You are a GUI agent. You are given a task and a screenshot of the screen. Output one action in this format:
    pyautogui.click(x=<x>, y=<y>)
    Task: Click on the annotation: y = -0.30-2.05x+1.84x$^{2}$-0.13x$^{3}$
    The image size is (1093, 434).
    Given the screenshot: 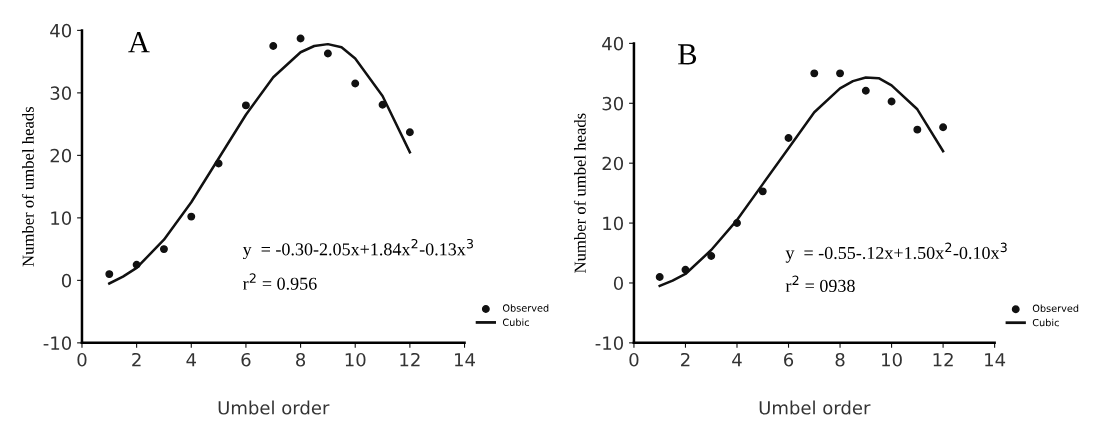 What is the action you would take?
    pyautogui.click(x=357, y=249)
    